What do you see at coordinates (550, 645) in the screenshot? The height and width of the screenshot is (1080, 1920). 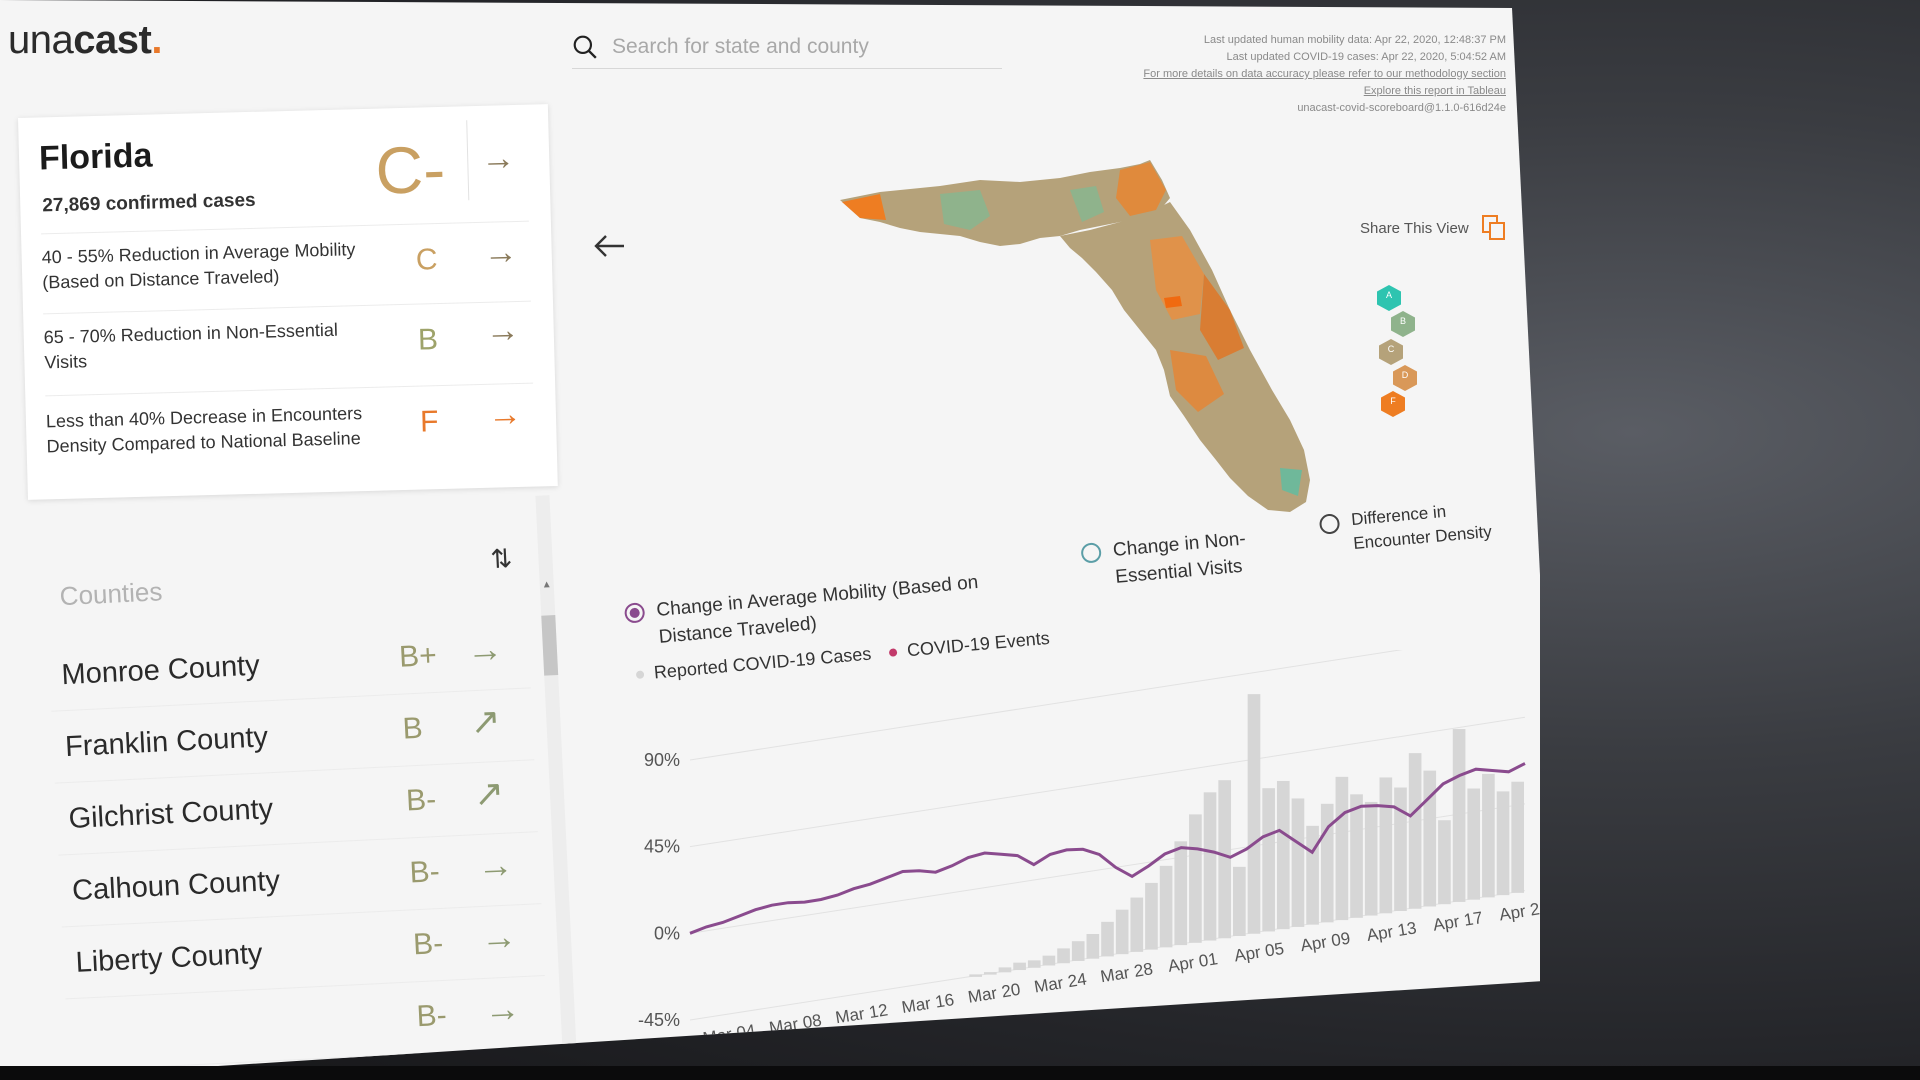 I see `scroll-thumb` at bounding box center [550, 645].